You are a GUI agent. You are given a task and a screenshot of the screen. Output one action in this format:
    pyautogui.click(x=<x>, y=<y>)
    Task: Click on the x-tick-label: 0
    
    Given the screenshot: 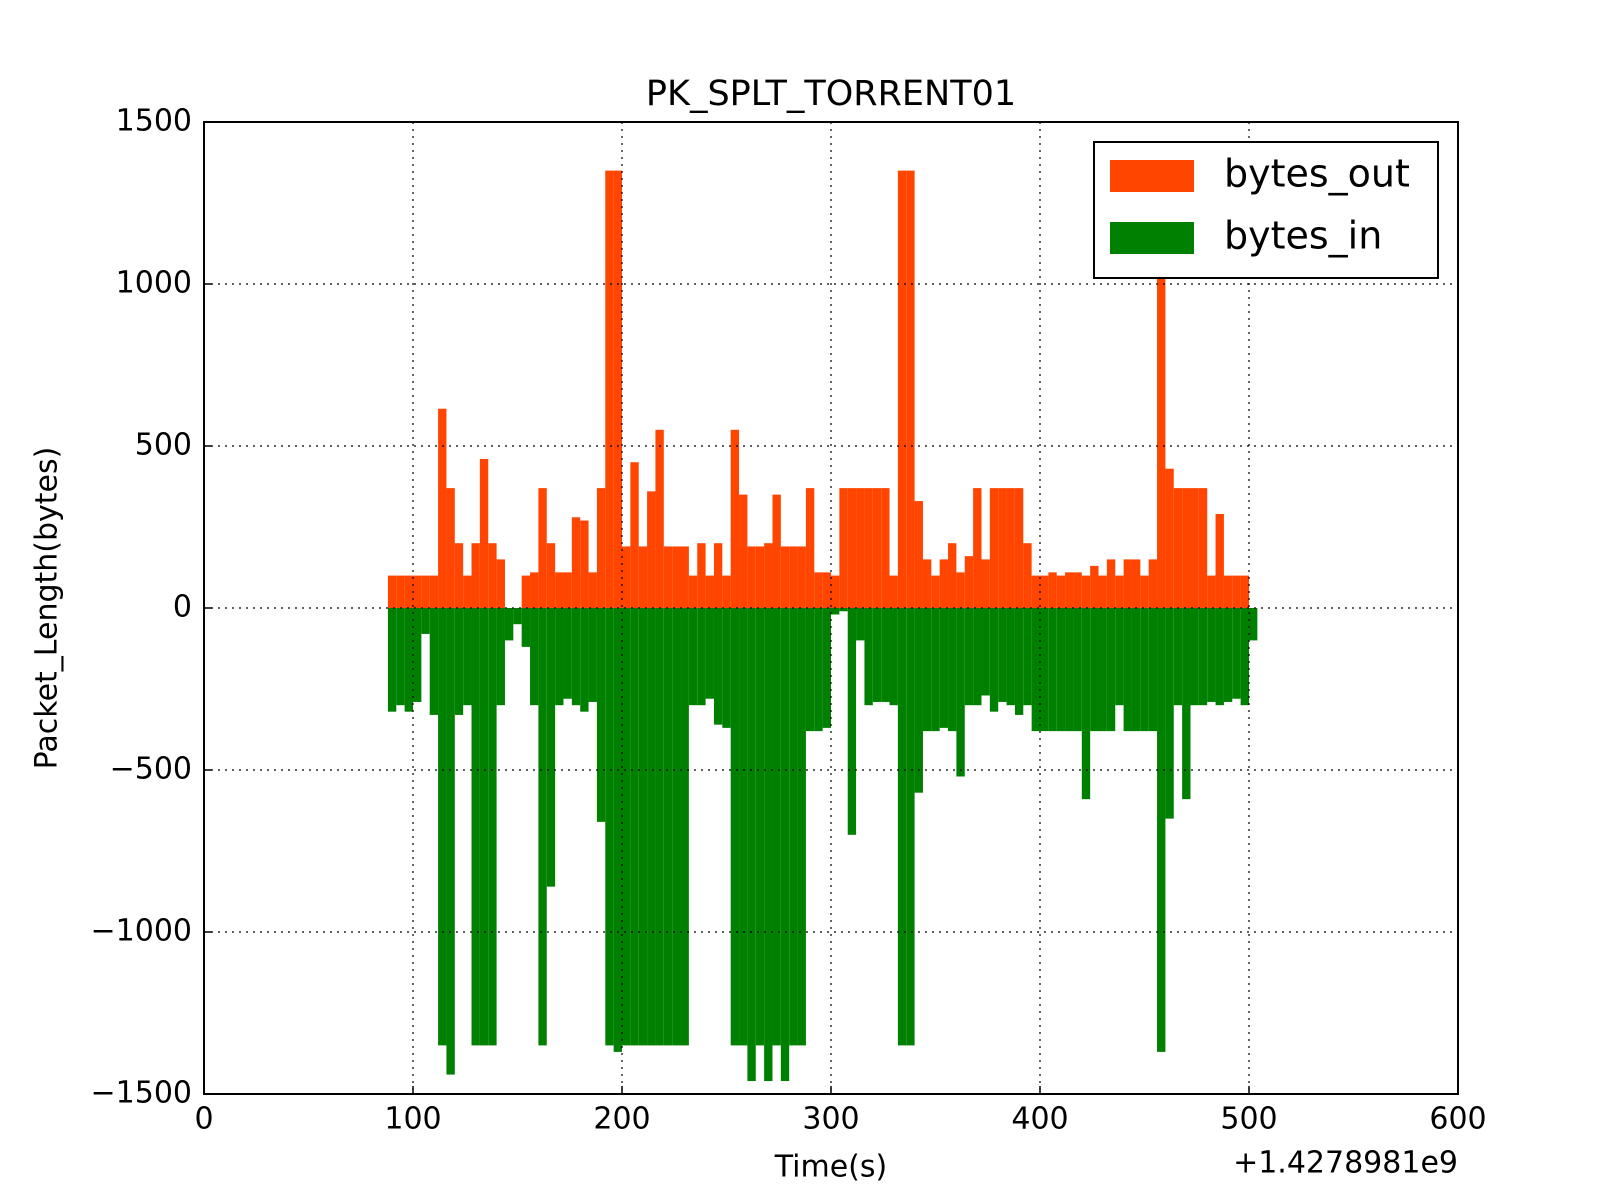 What is the action you would take?
    pyautogui.click(x=203, y=1119)
    